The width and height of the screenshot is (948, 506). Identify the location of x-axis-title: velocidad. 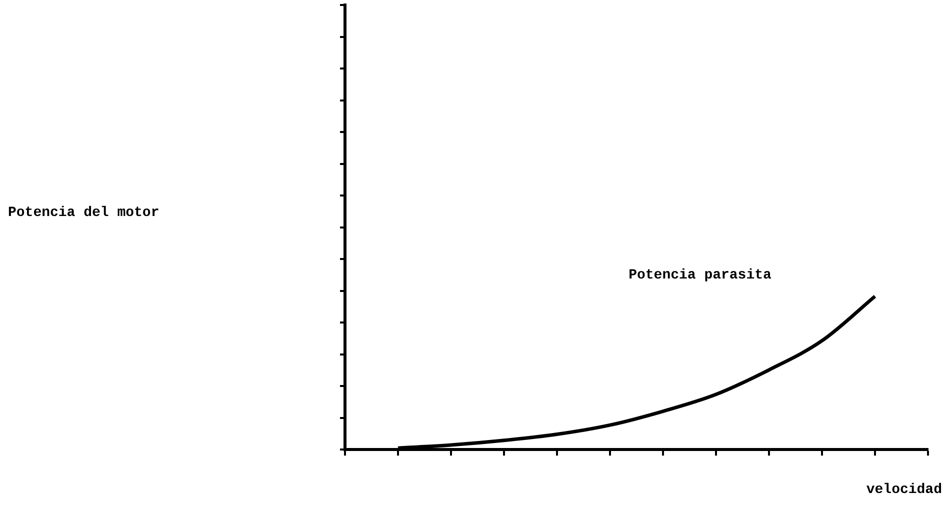
(904, 490).